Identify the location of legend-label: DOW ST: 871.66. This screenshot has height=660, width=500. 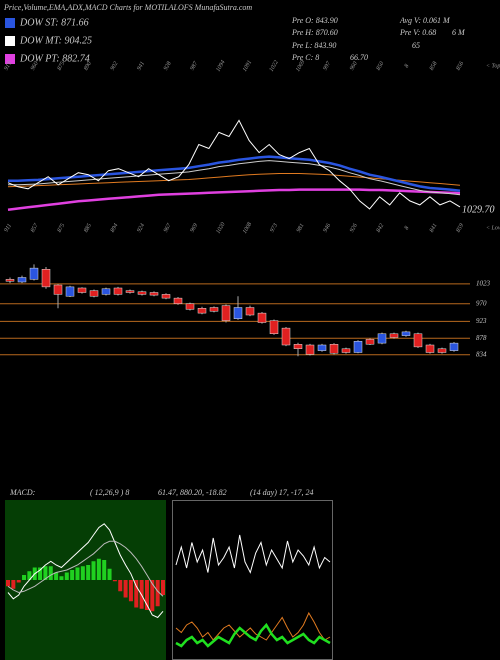
(54, 22).